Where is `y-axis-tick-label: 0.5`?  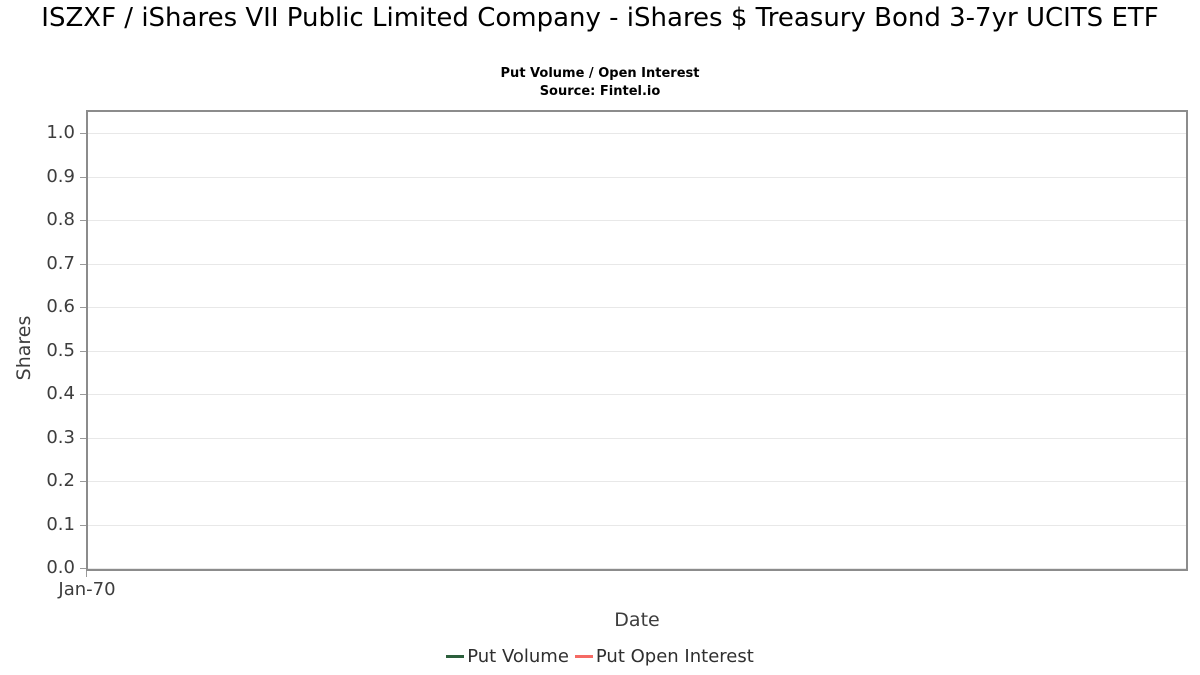 y-axis-tick-label: 0.5 is located at coordinates (60, 350).